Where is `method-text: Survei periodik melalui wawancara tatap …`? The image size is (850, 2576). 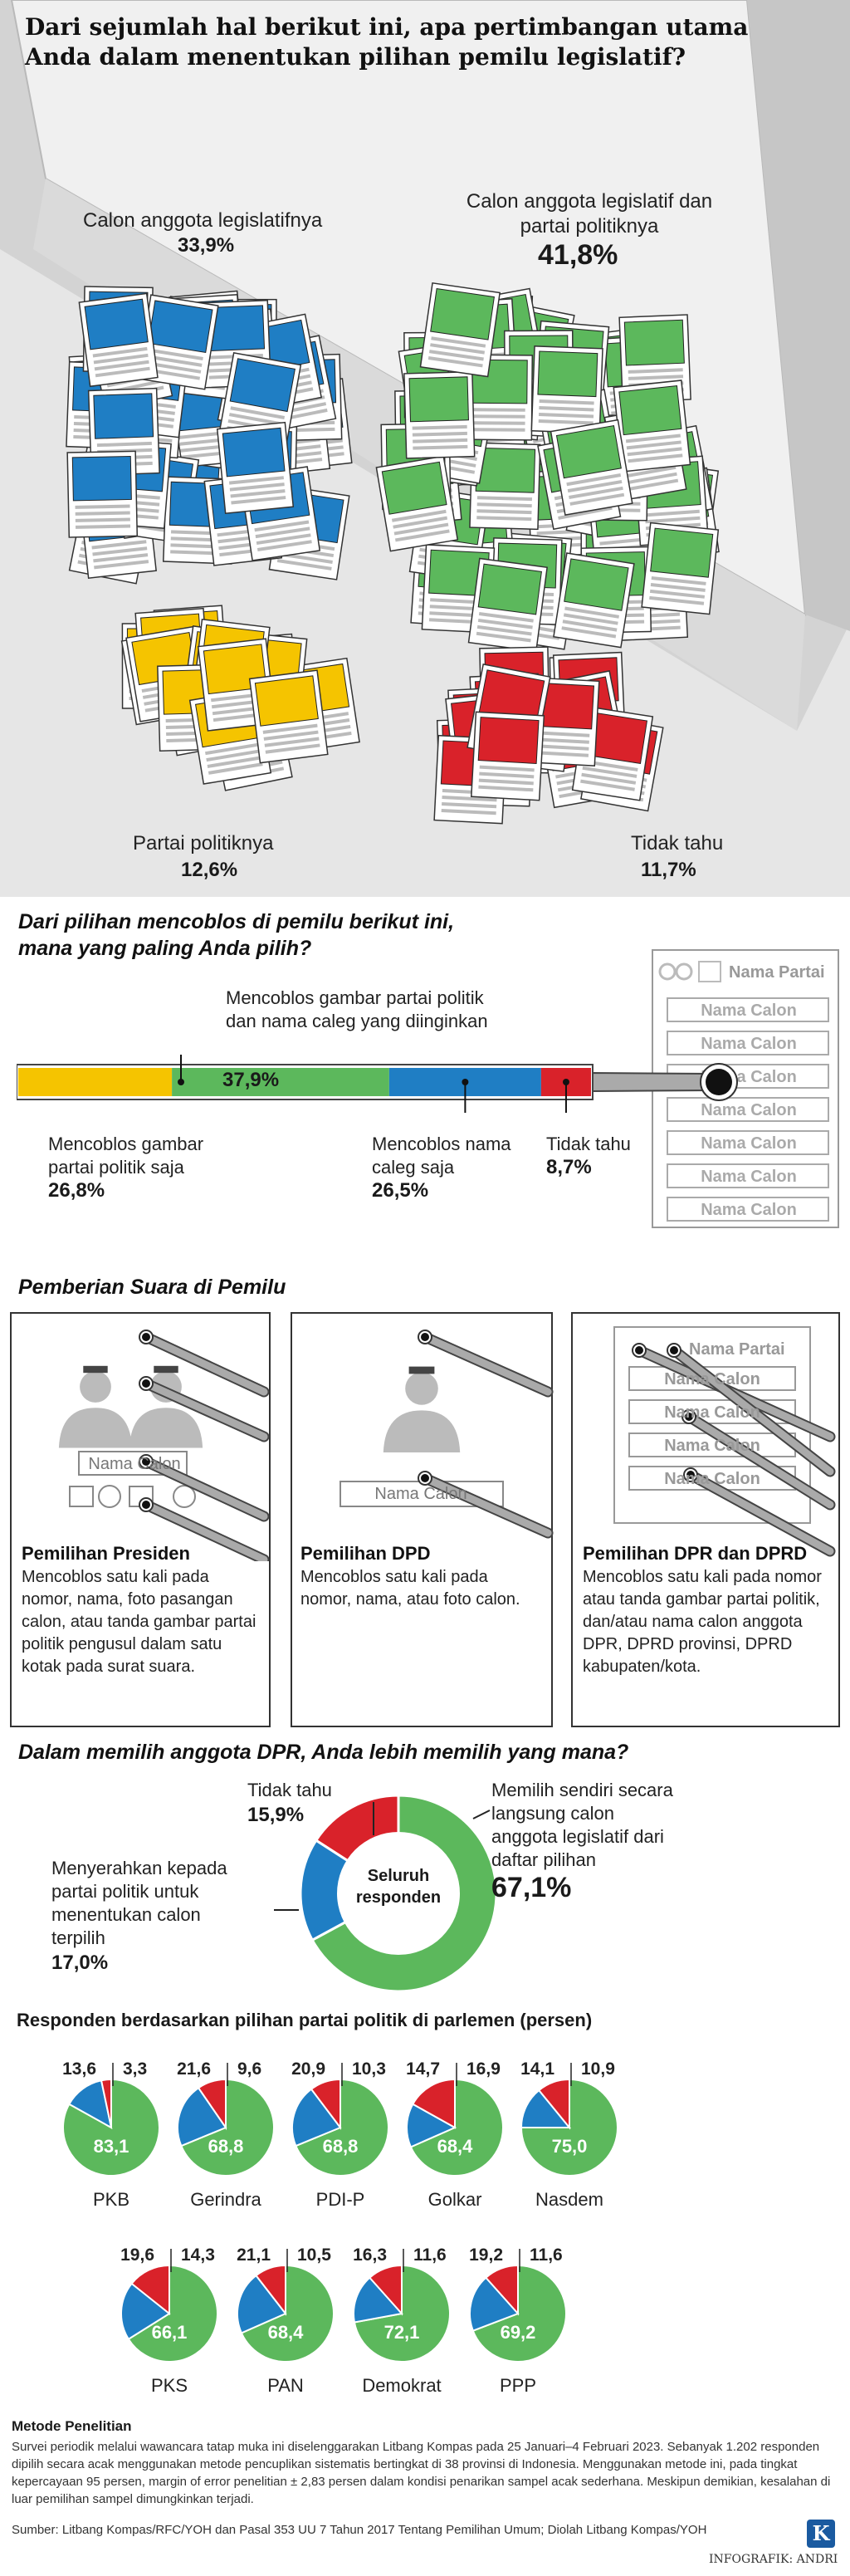
method-text: Survei periodik melalui wawancara tatap … is located at coordinates (421, 2473).